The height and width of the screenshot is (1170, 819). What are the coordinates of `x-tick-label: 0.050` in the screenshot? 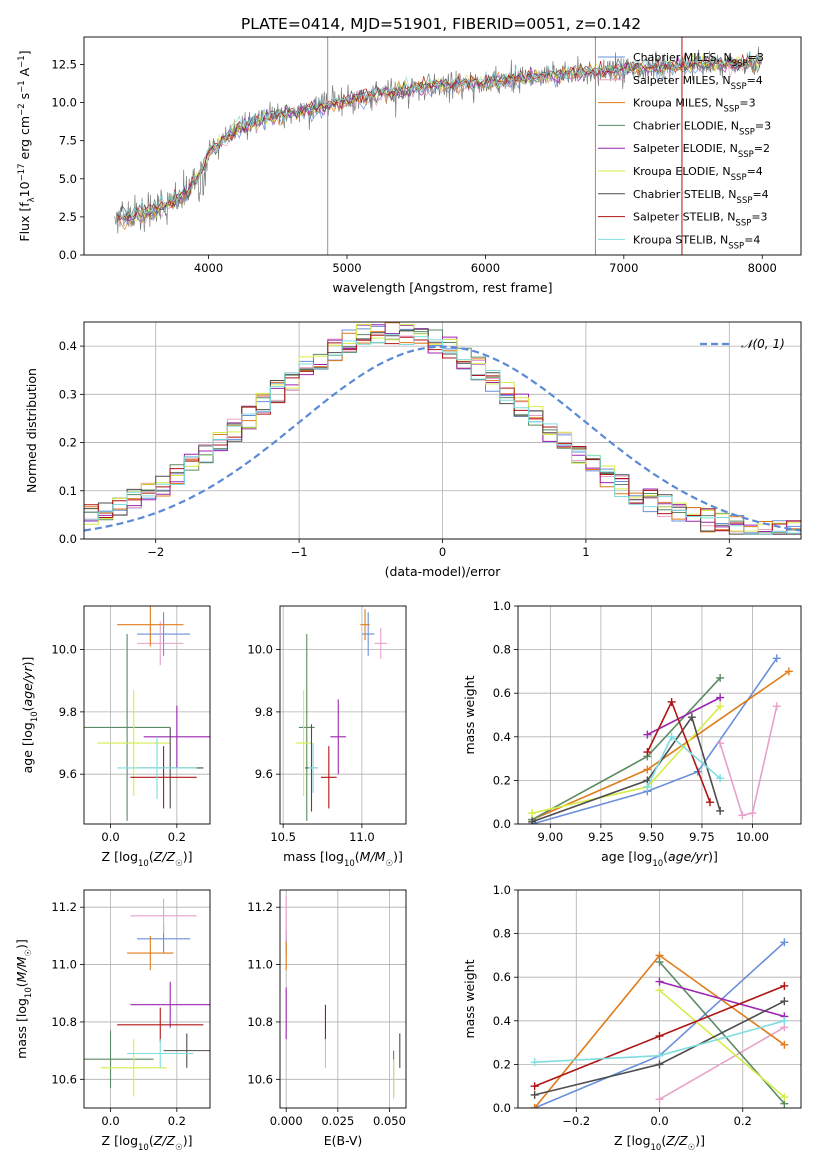 It's located at (389, 1121).